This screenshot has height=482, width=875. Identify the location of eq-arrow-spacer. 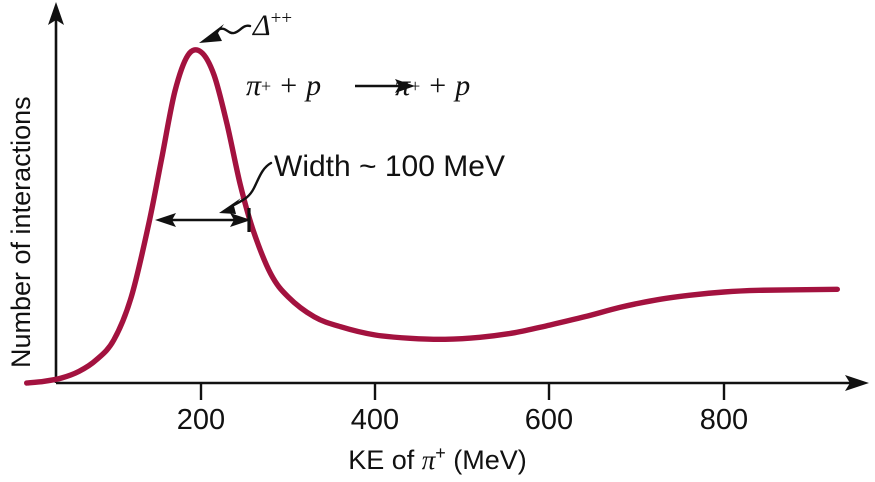
(358, 86).